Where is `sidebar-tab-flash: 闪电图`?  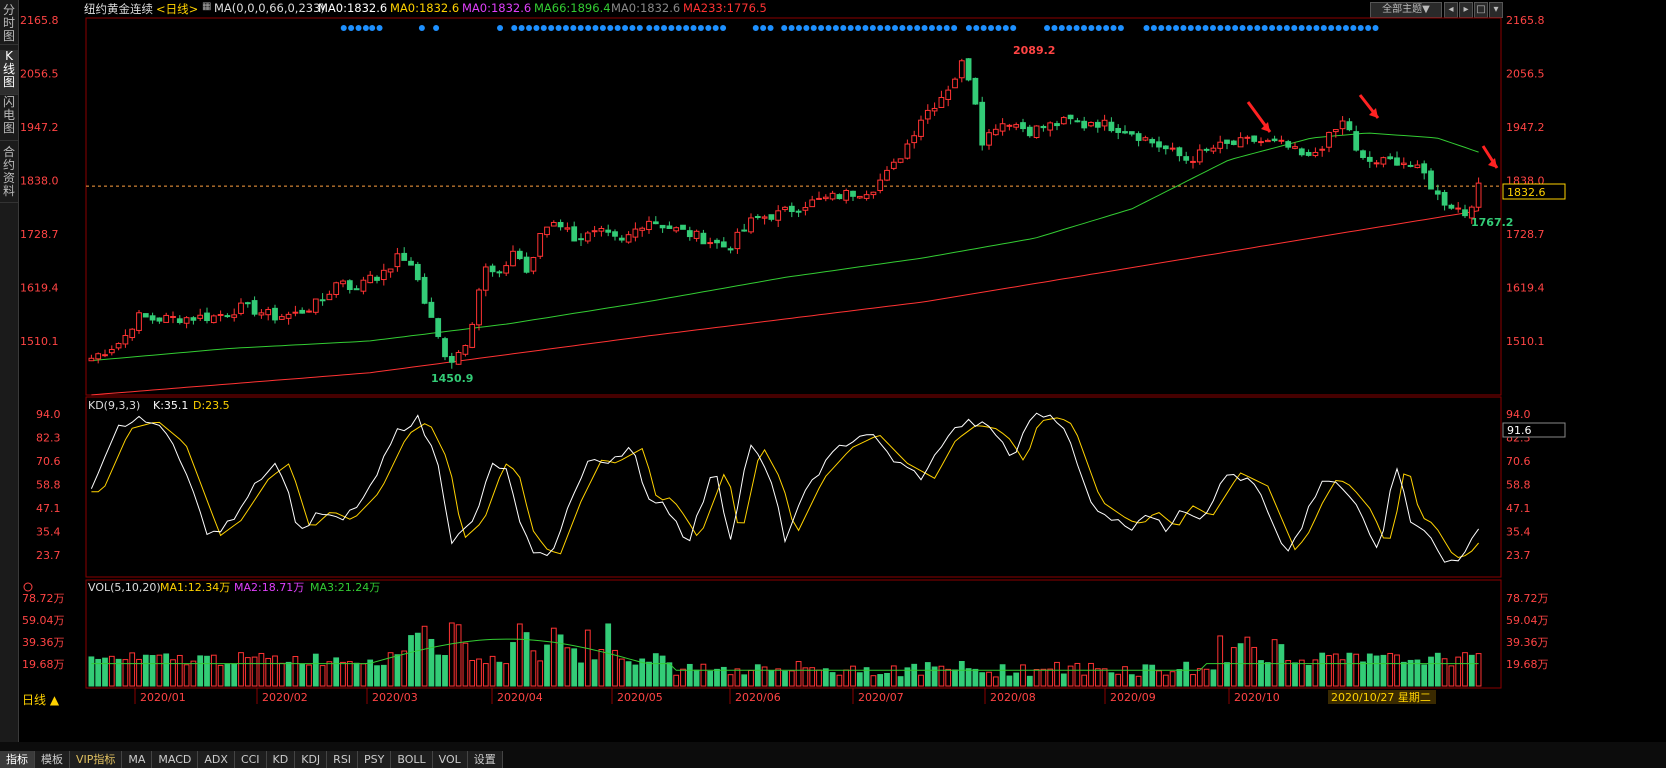 sidebar-tab-flash: 闪电图 is located at coordinates (9, 118).